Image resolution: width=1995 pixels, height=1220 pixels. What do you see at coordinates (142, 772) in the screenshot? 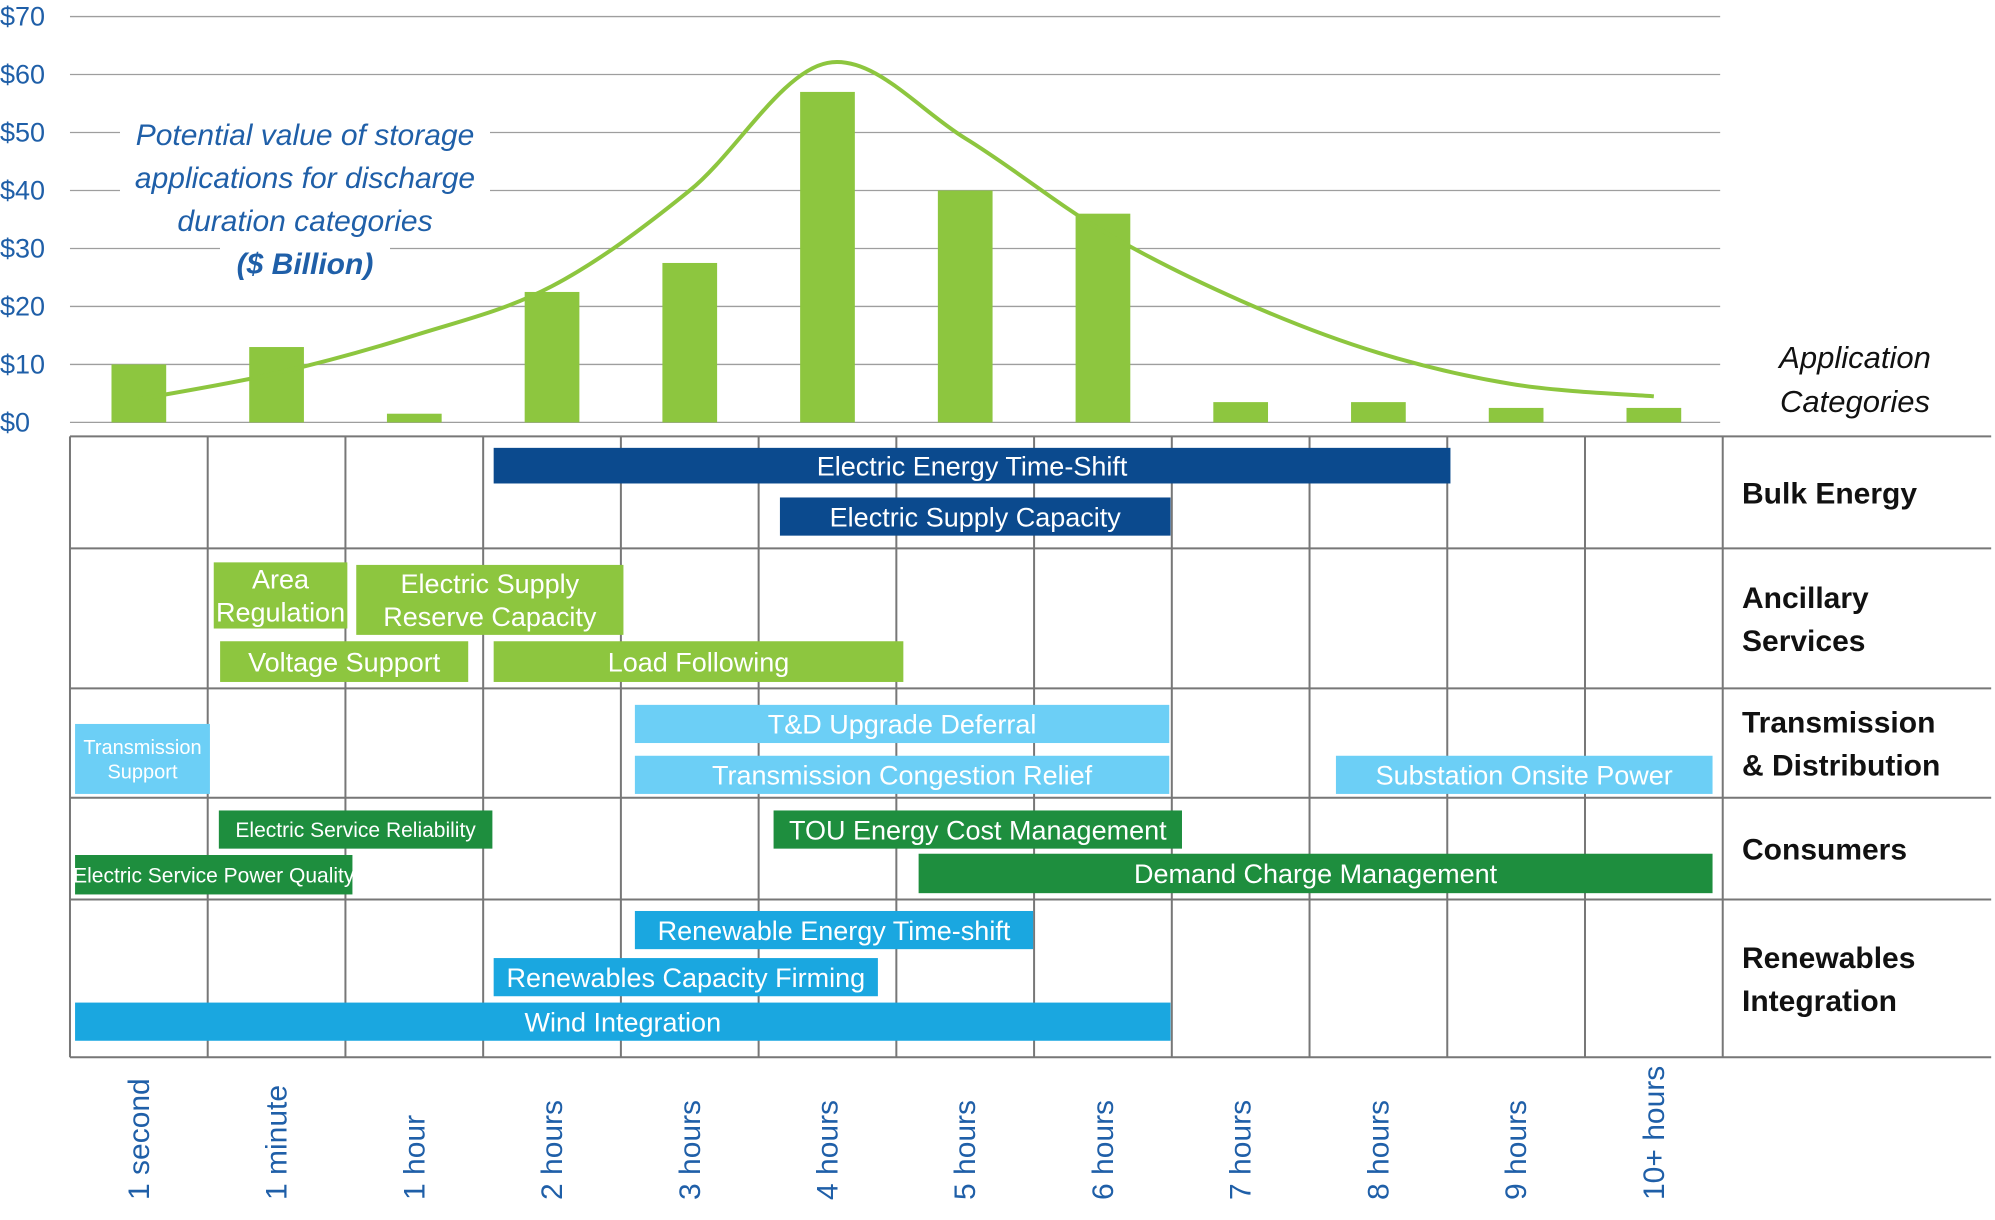
I see `app-label-transmission-support: Support` at bounding box center [142, 772].